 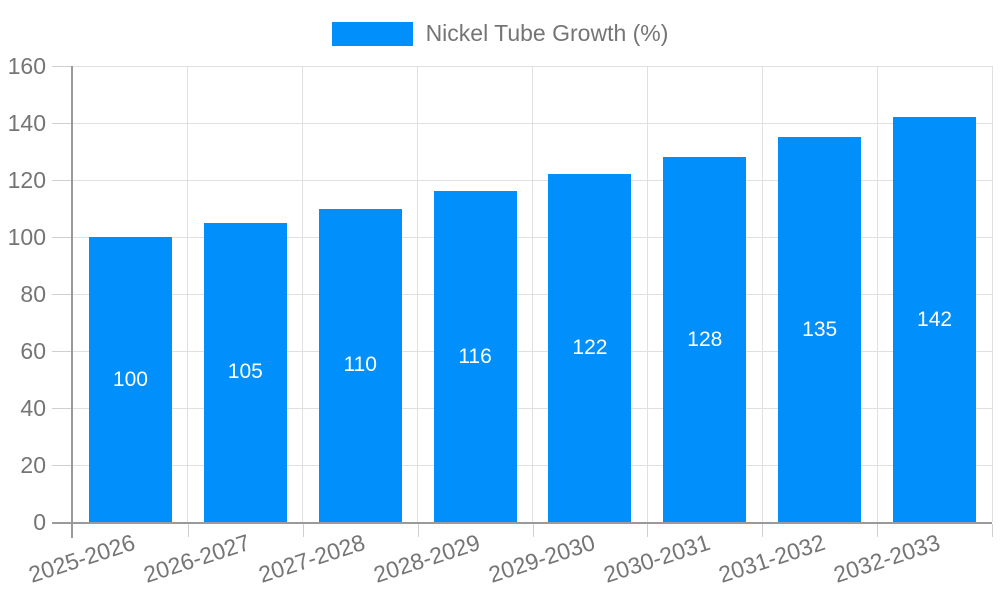 I want to click on y-axis-label: 20, so click(x=33, y=465).